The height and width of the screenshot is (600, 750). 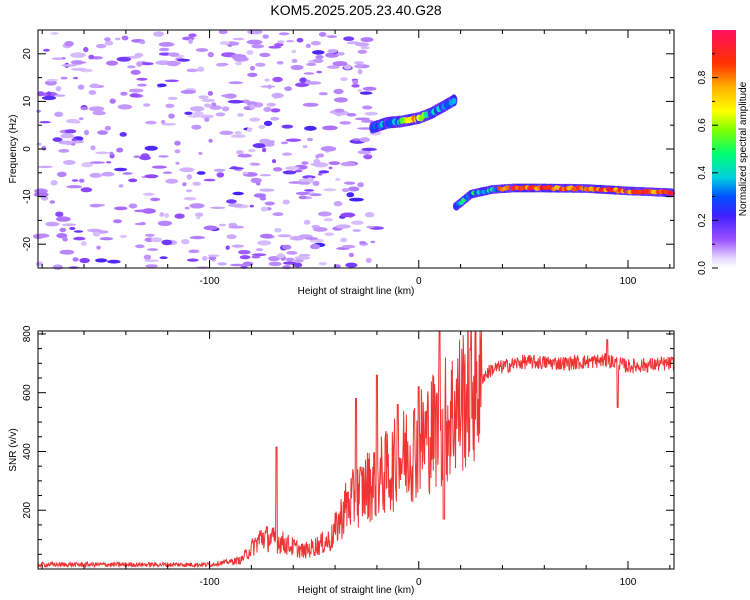 I want to click on colorbar-tick-label: 0.0, so click(x=702, y=268).